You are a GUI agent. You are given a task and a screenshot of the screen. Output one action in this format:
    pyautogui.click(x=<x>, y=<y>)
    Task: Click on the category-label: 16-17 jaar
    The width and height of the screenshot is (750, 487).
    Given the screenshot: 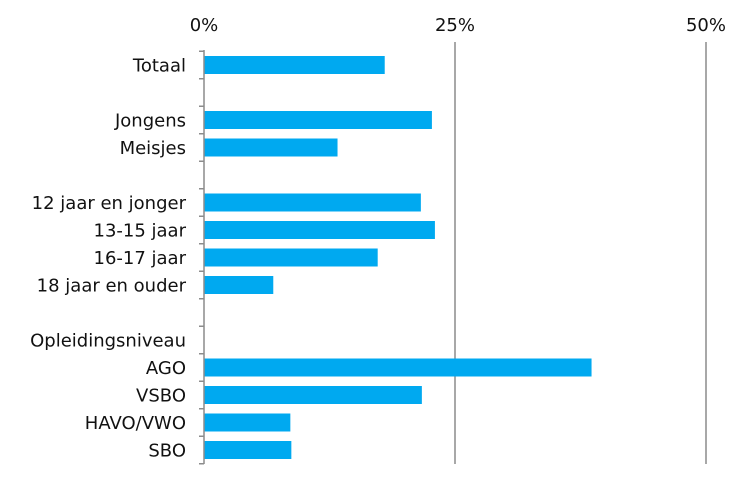 What is the action you would take?
    pyautogui.click(x=140, y=258)
    